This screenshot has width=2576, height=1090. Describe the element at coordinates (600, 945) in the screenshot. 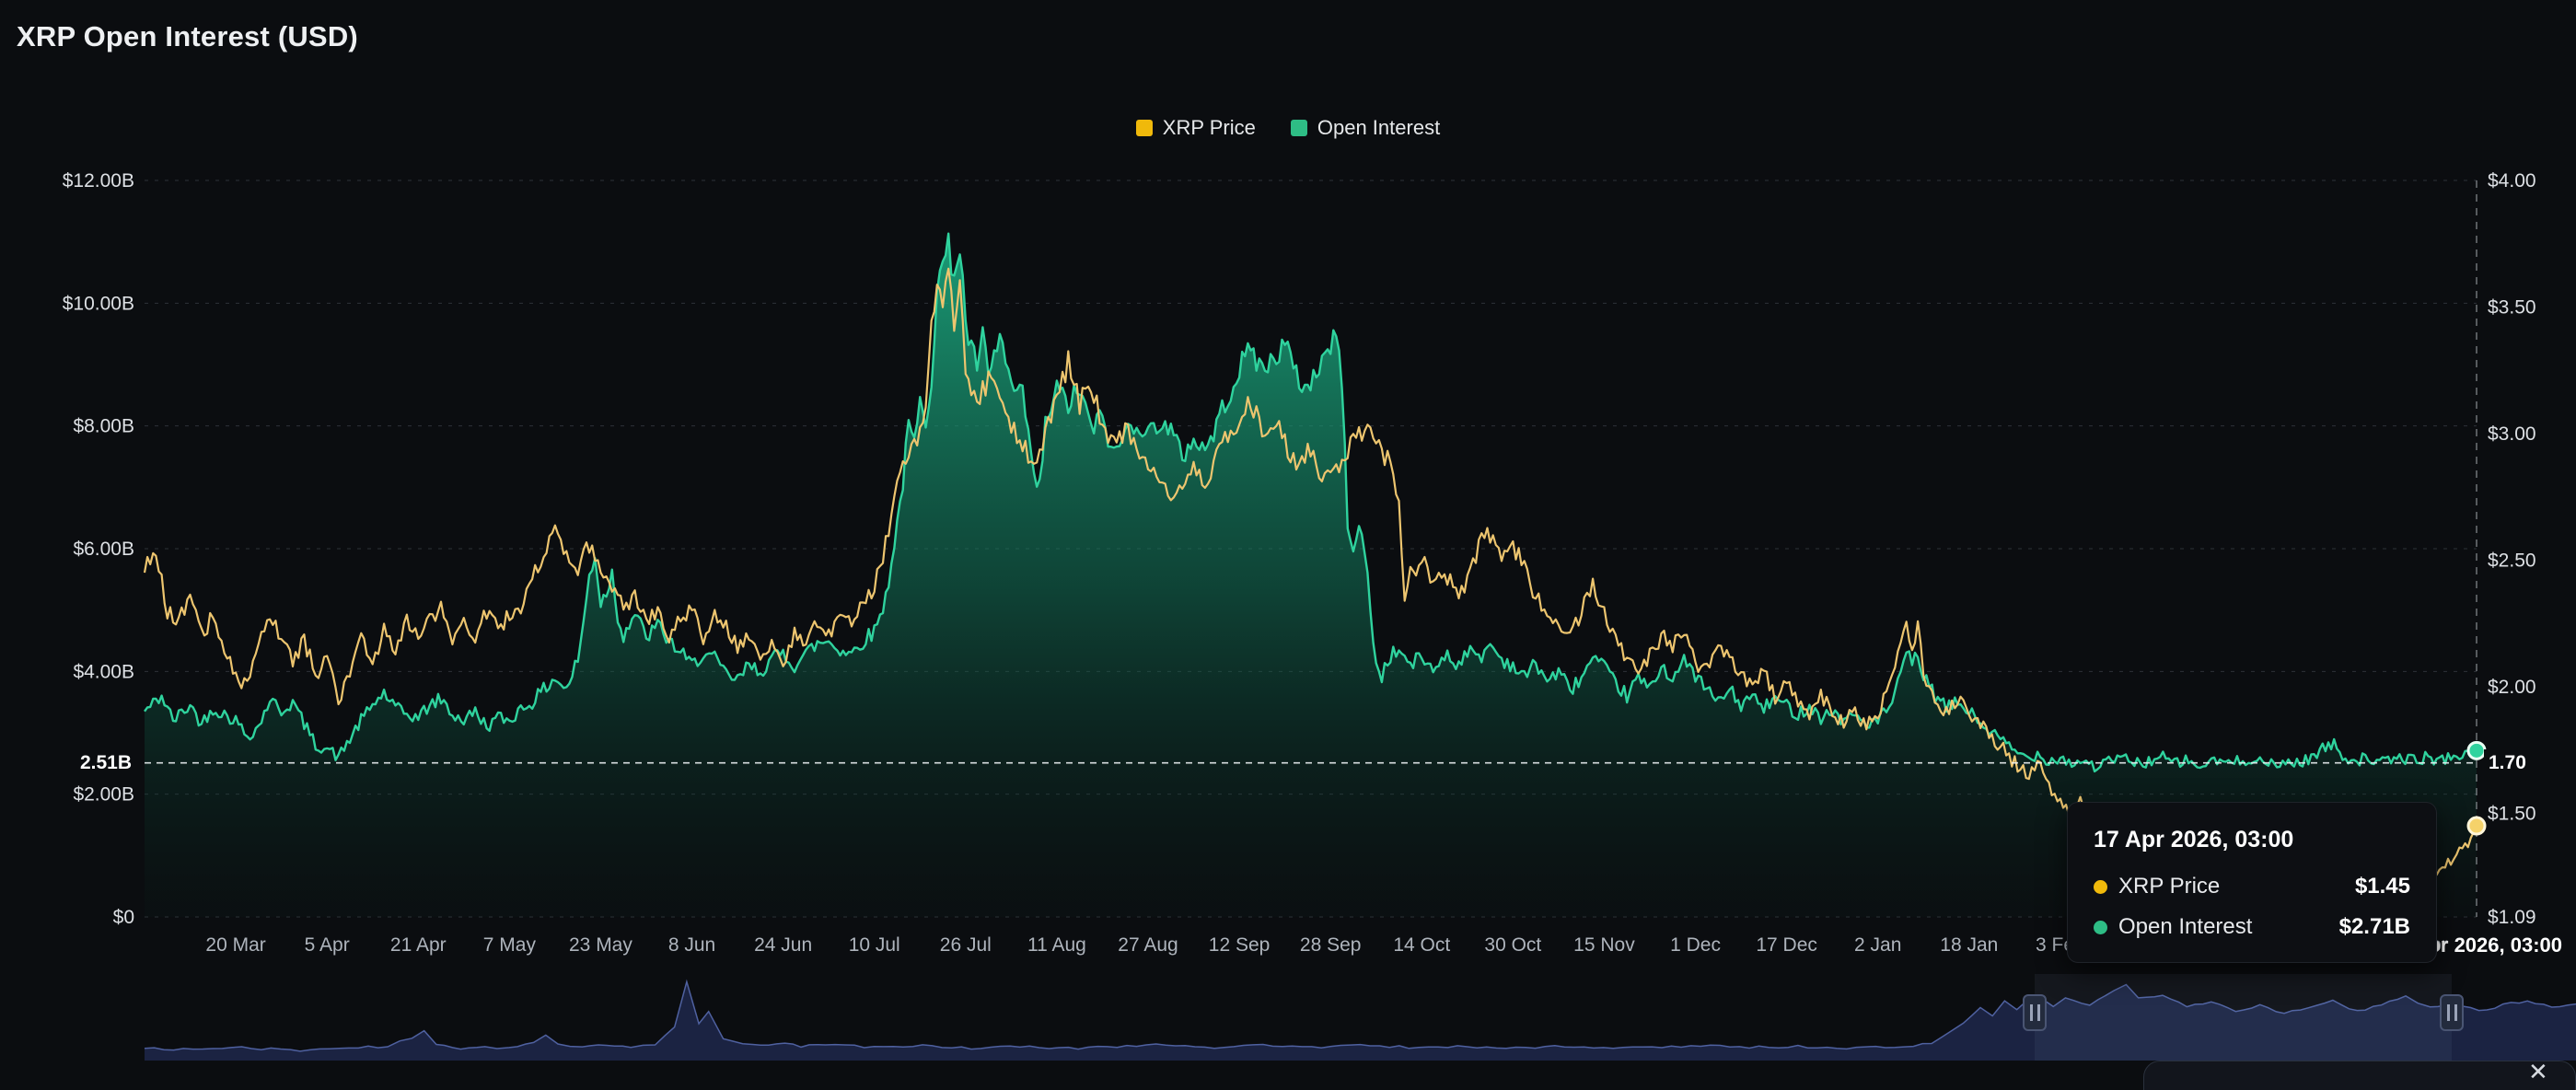

I see `x-axis-label: 23 May` at that location.